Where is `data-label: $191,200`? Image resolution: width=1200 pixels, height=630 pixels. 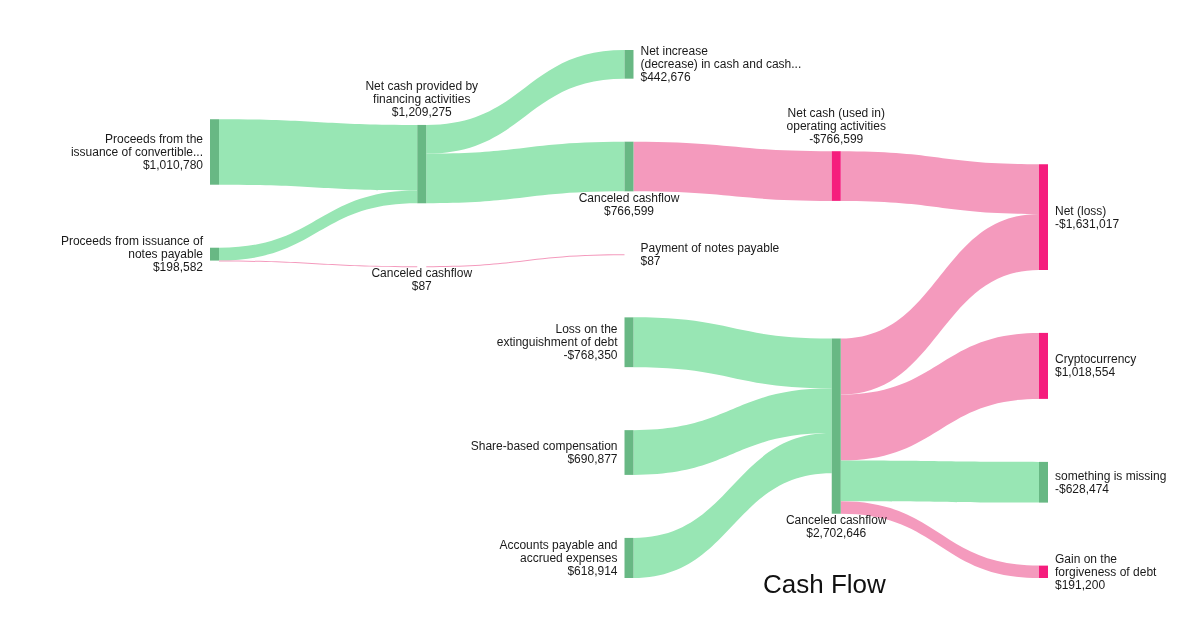 data-label: $191,200 is located at coordinates (1080, 584).